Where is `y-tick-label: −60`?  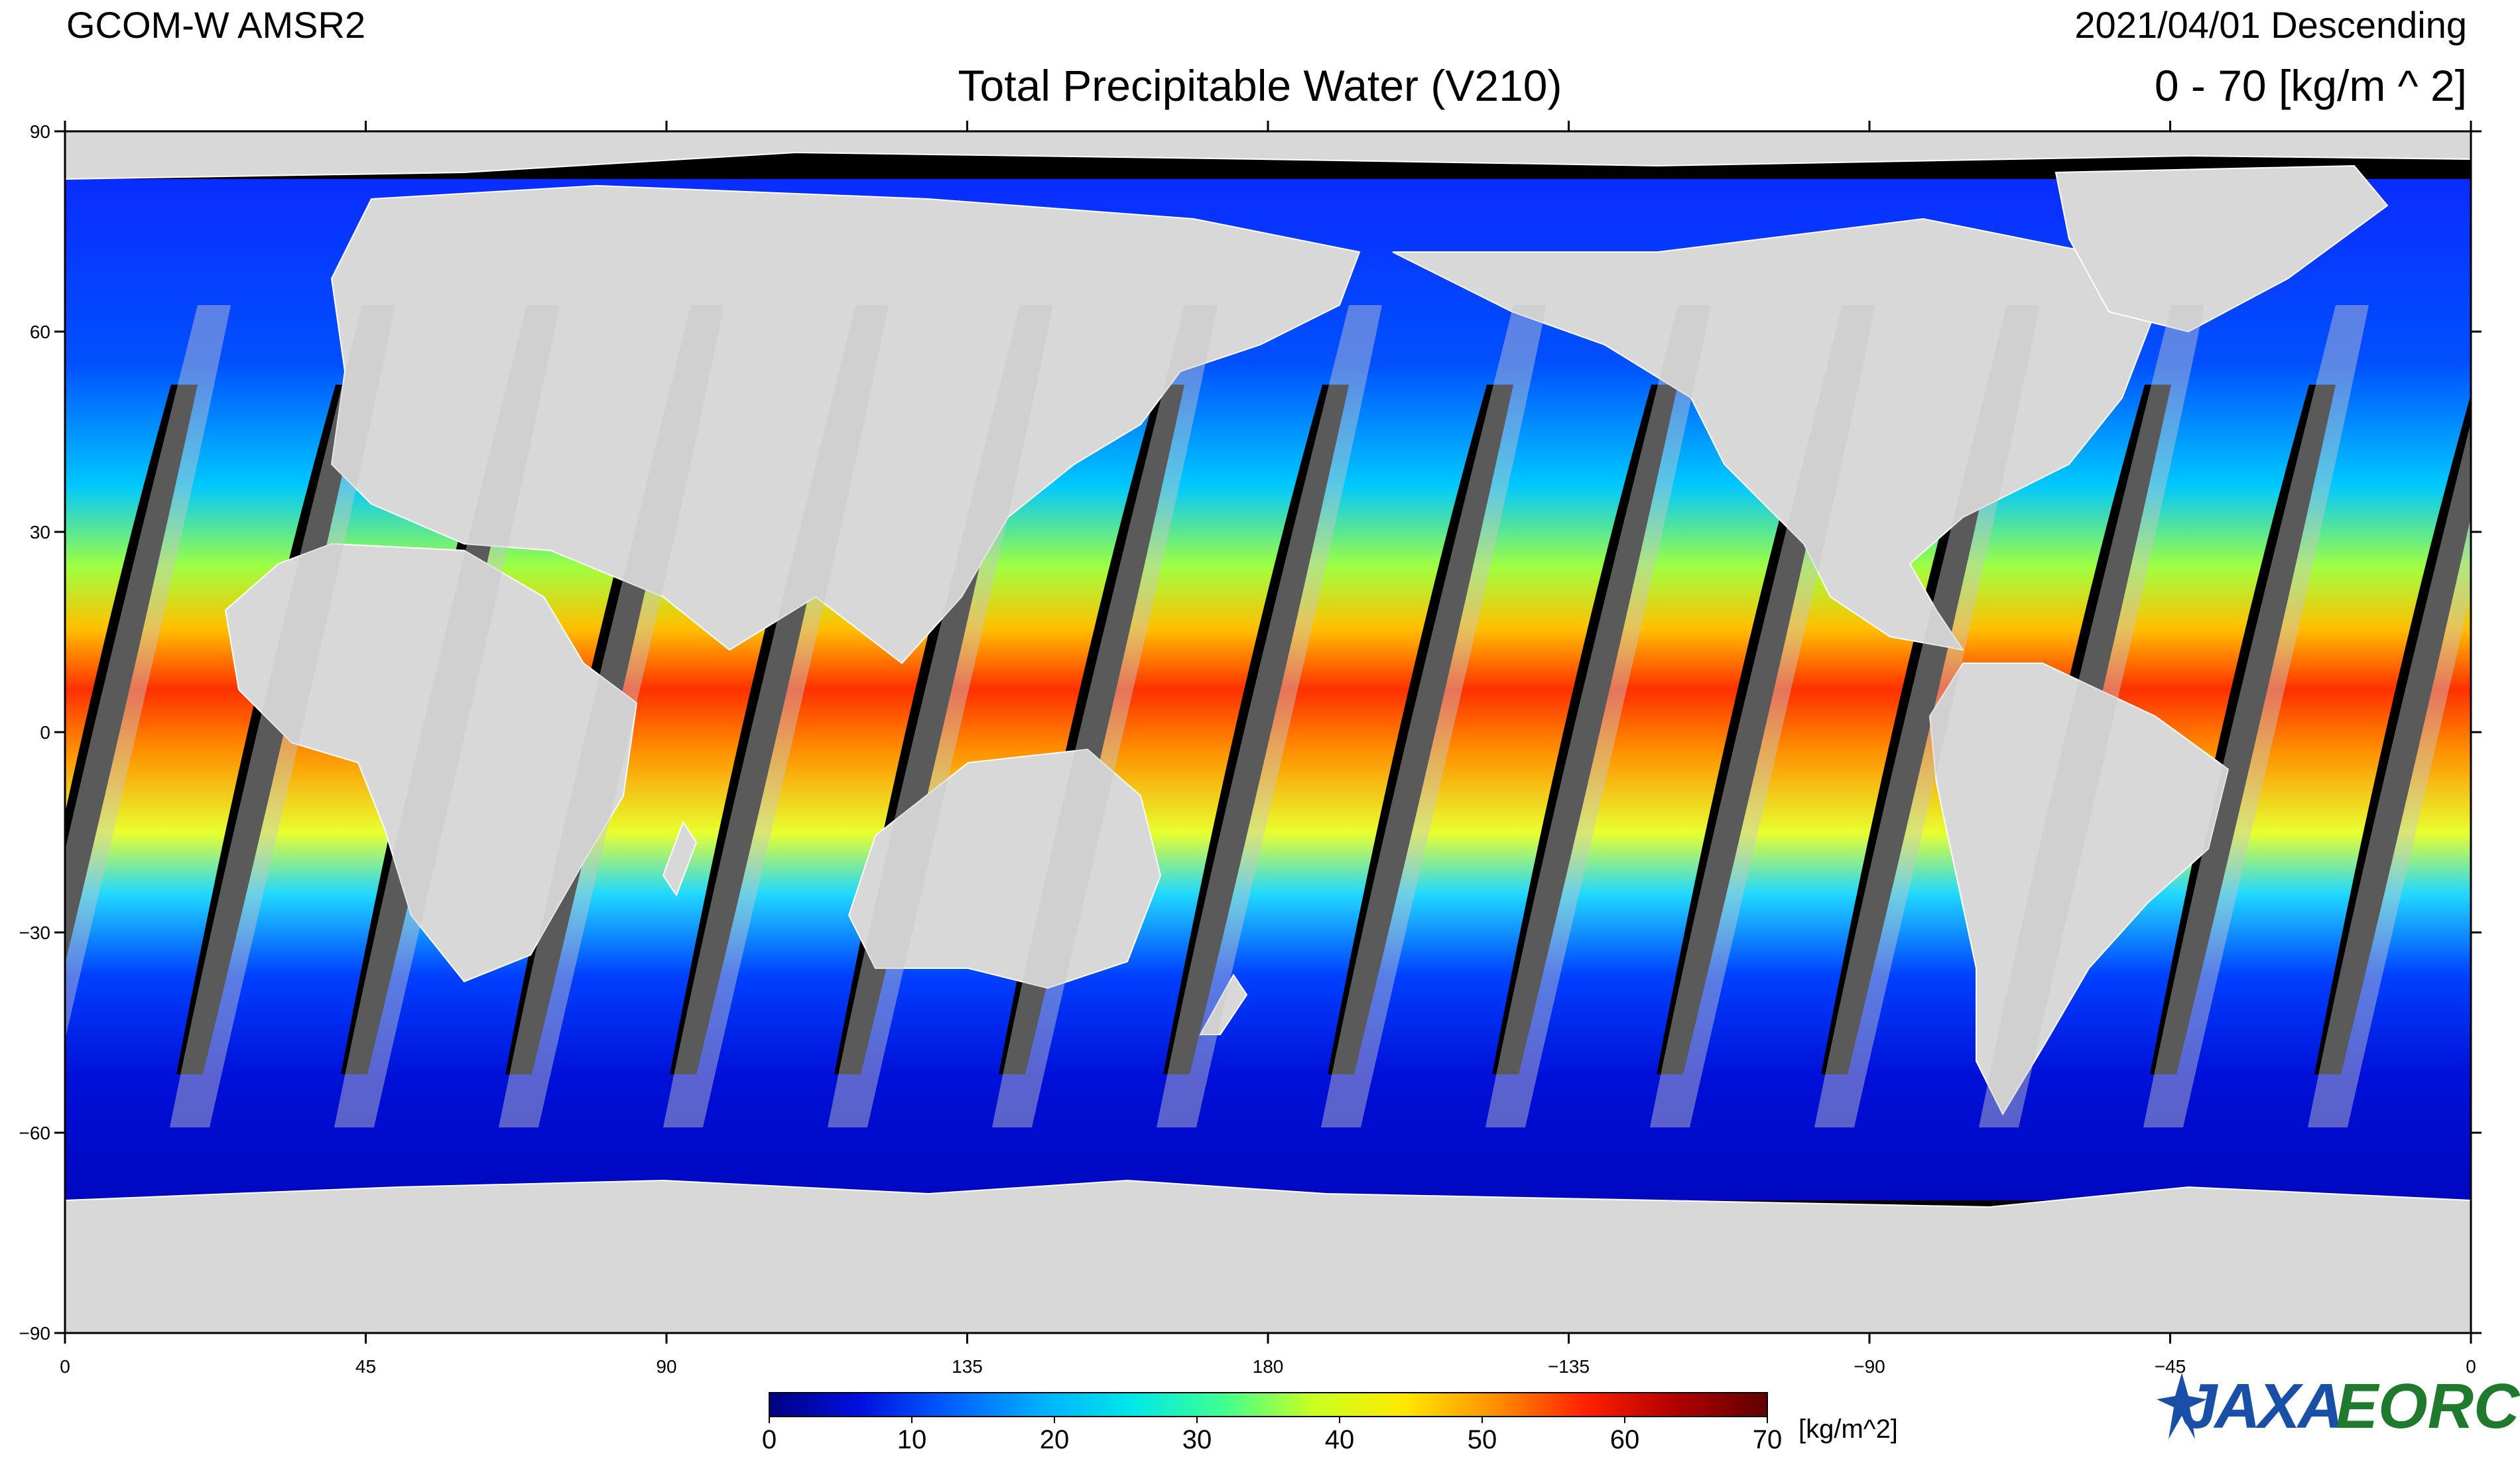
y-tick-label: −60 is located at coordinates (35, 1133).